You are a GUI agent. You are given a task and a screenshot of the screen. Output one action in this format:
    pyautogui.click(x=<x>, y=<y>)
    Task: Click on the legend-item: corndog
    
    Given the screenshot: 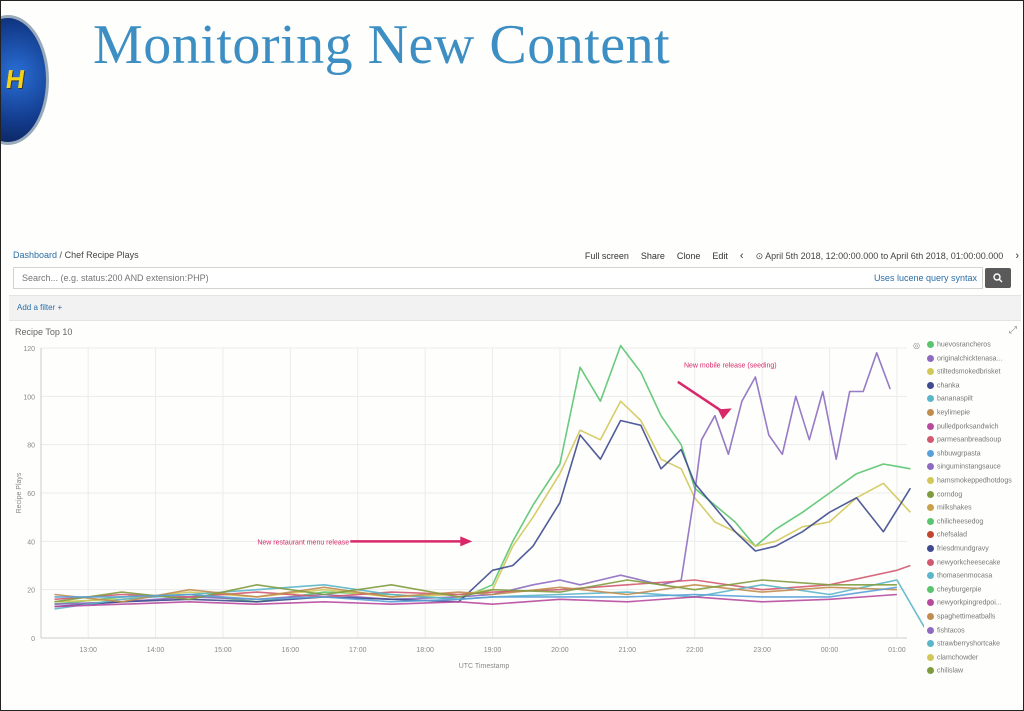 What is the action you would take?
    pyautogui.click(x=945, y=496)
    